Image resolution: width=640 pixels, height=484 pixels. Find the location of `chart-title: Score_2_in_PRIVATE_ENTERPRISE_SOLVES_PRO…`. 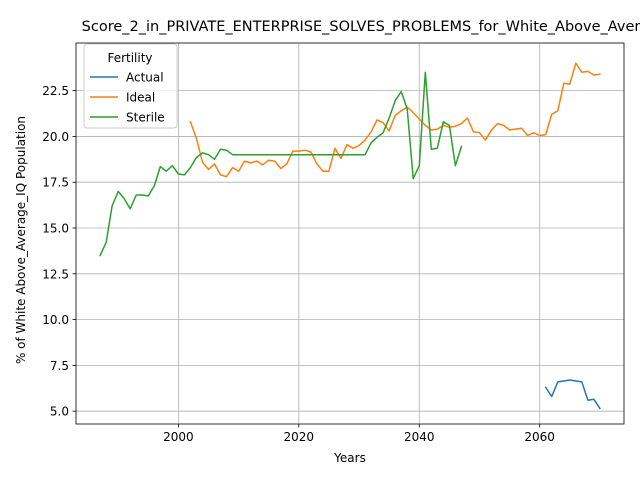

chart-title: Score_2_in_PRIVATE_ENTERPRISE_SOLVES_PRO… is located at coordinates (361, 27).